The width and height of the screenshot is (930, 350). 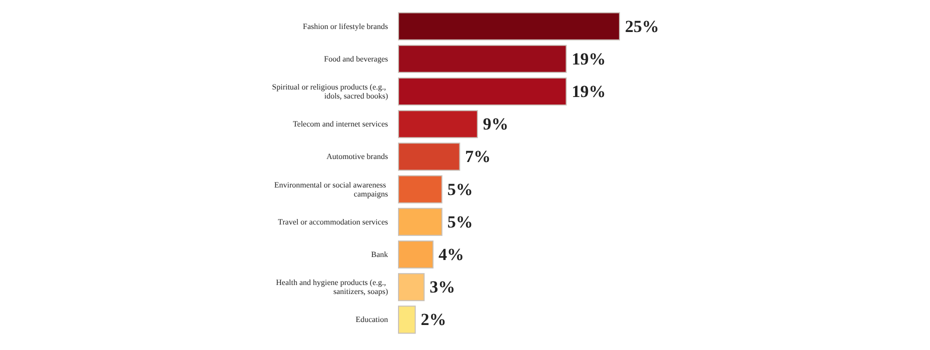 What do you see at coordinates (372, 319) in the screenshot?
I see `y-tick-label: Education` at bounding box center [372, 319].